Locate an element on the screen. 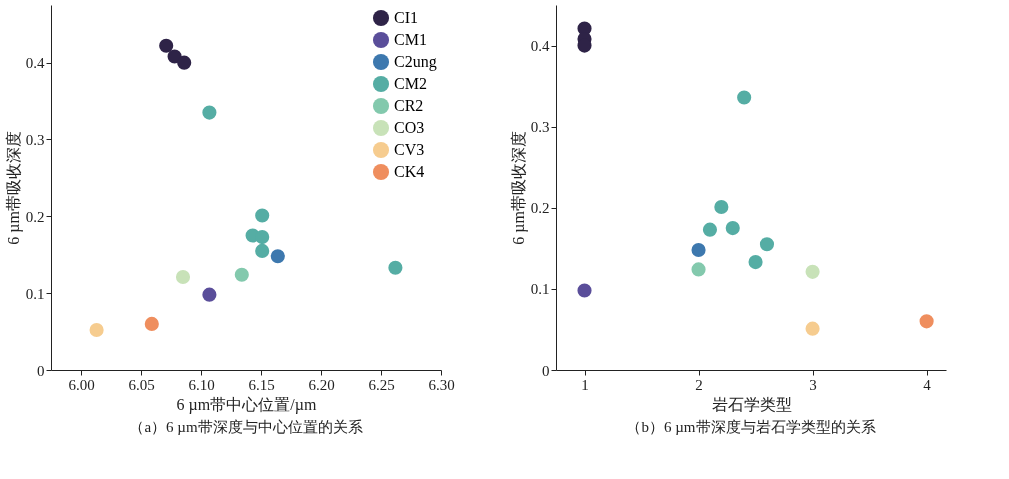 Image resolution: width=1009 pixels, height=479 pixels. x-tick-label: 4 is located at coordinates (927, 384).